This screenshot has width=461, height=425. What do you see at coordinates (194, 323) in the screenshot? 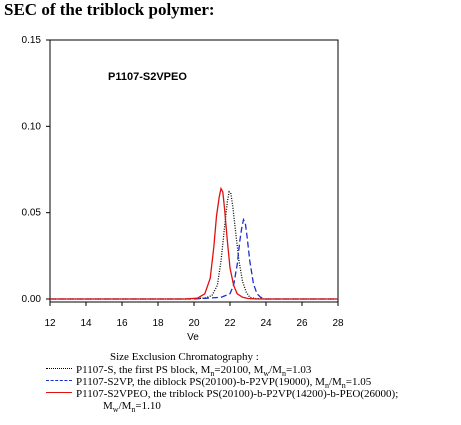
I see `x-tick-label: 20` at bounding box center [194, 323].